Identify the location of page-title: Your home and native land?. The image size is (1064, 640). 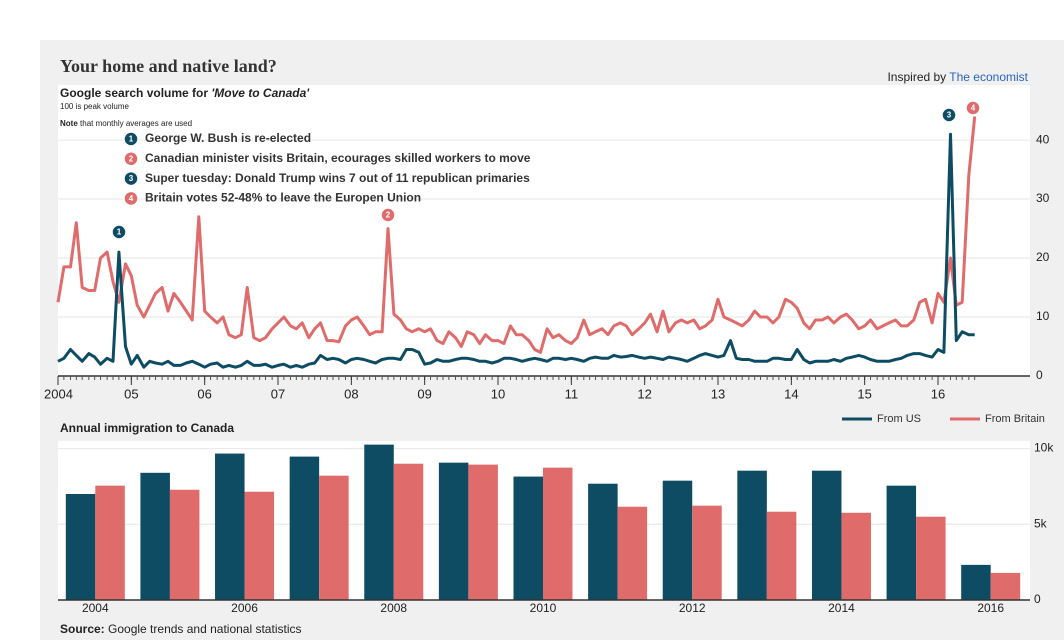
(168, 66).